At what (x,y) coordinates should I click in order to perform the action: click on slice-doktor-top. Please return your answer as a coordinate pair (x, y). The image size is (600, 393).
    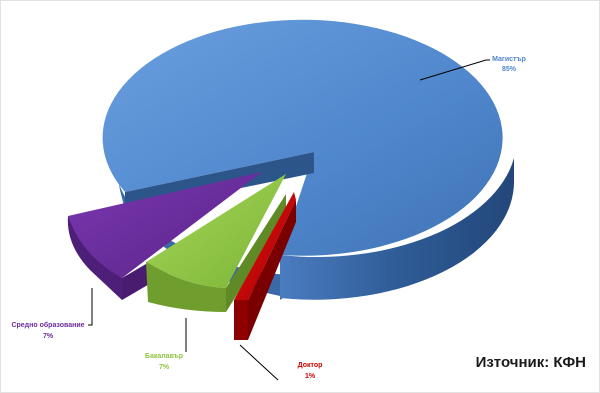
    Looking at the image, I should click on (265, 246).